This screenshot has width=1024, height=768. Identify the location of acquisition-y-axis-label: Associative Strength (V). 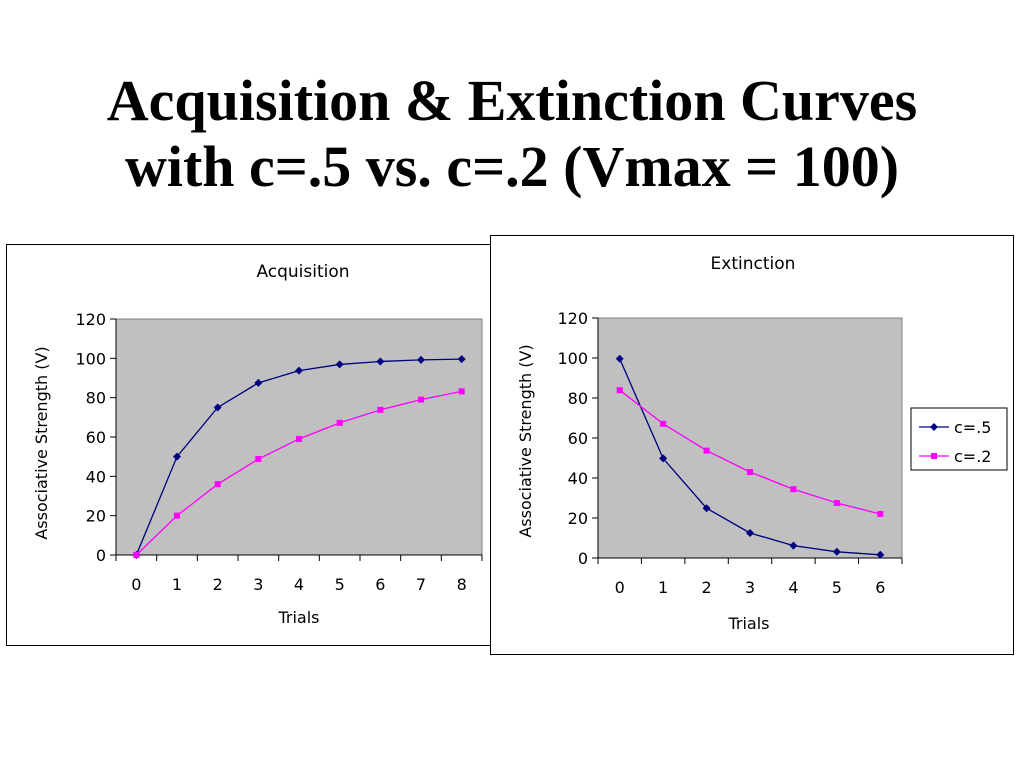
(41, 442).